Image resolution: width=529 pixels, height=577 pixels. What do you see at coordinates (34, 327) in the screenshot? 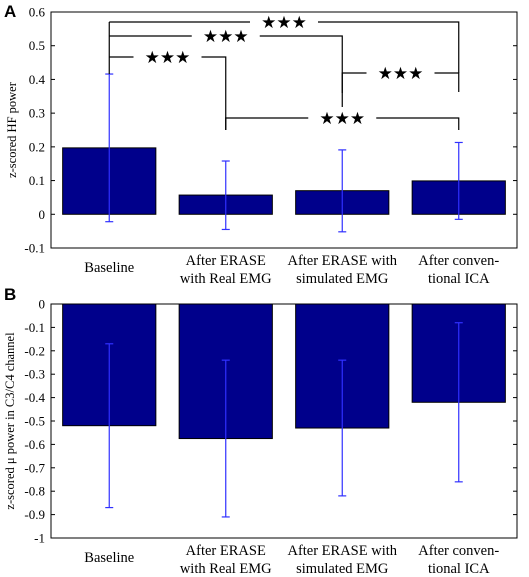
I see `panel-b-ytick-label: -0.1` at bounding box center [34, 327].